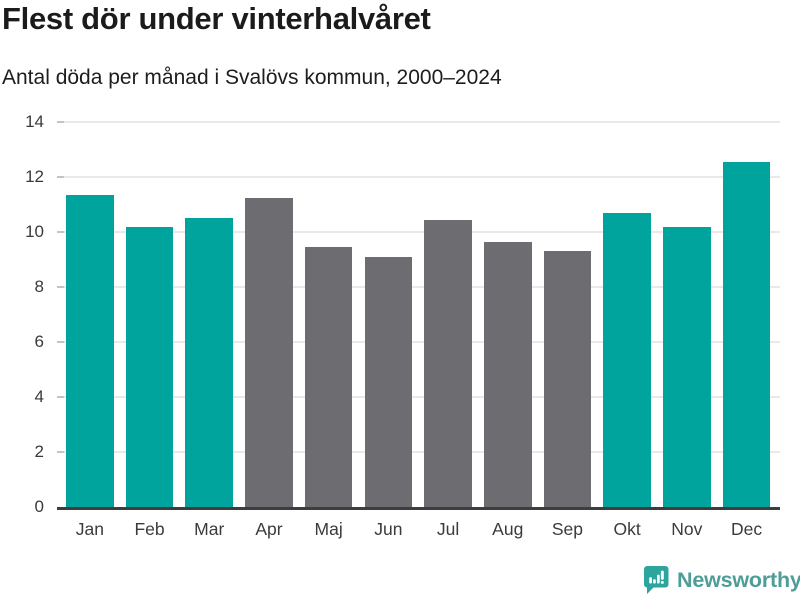 Image resolution: width=800 pixels, height=600 pixels. Describe the element at coordinates (39, 341) in the screenshot. I see `y-axis-label-6: 6` at that location.